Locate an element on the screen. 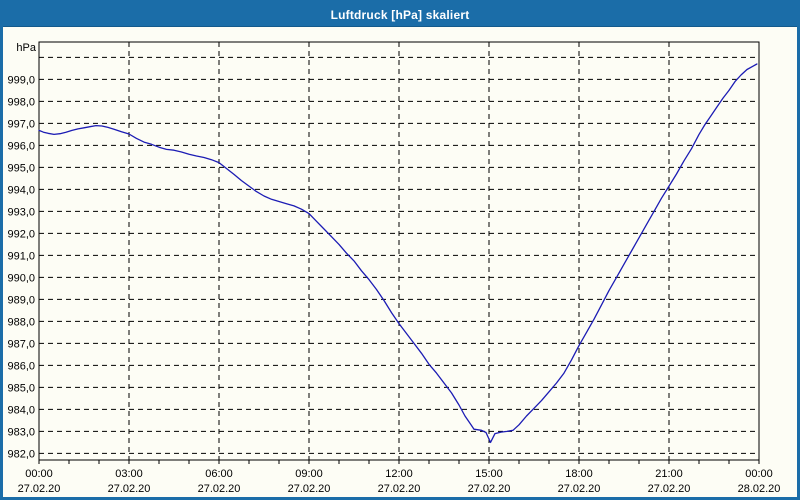  y-tick-label: 985,0 is located at coordinates (21, 388).